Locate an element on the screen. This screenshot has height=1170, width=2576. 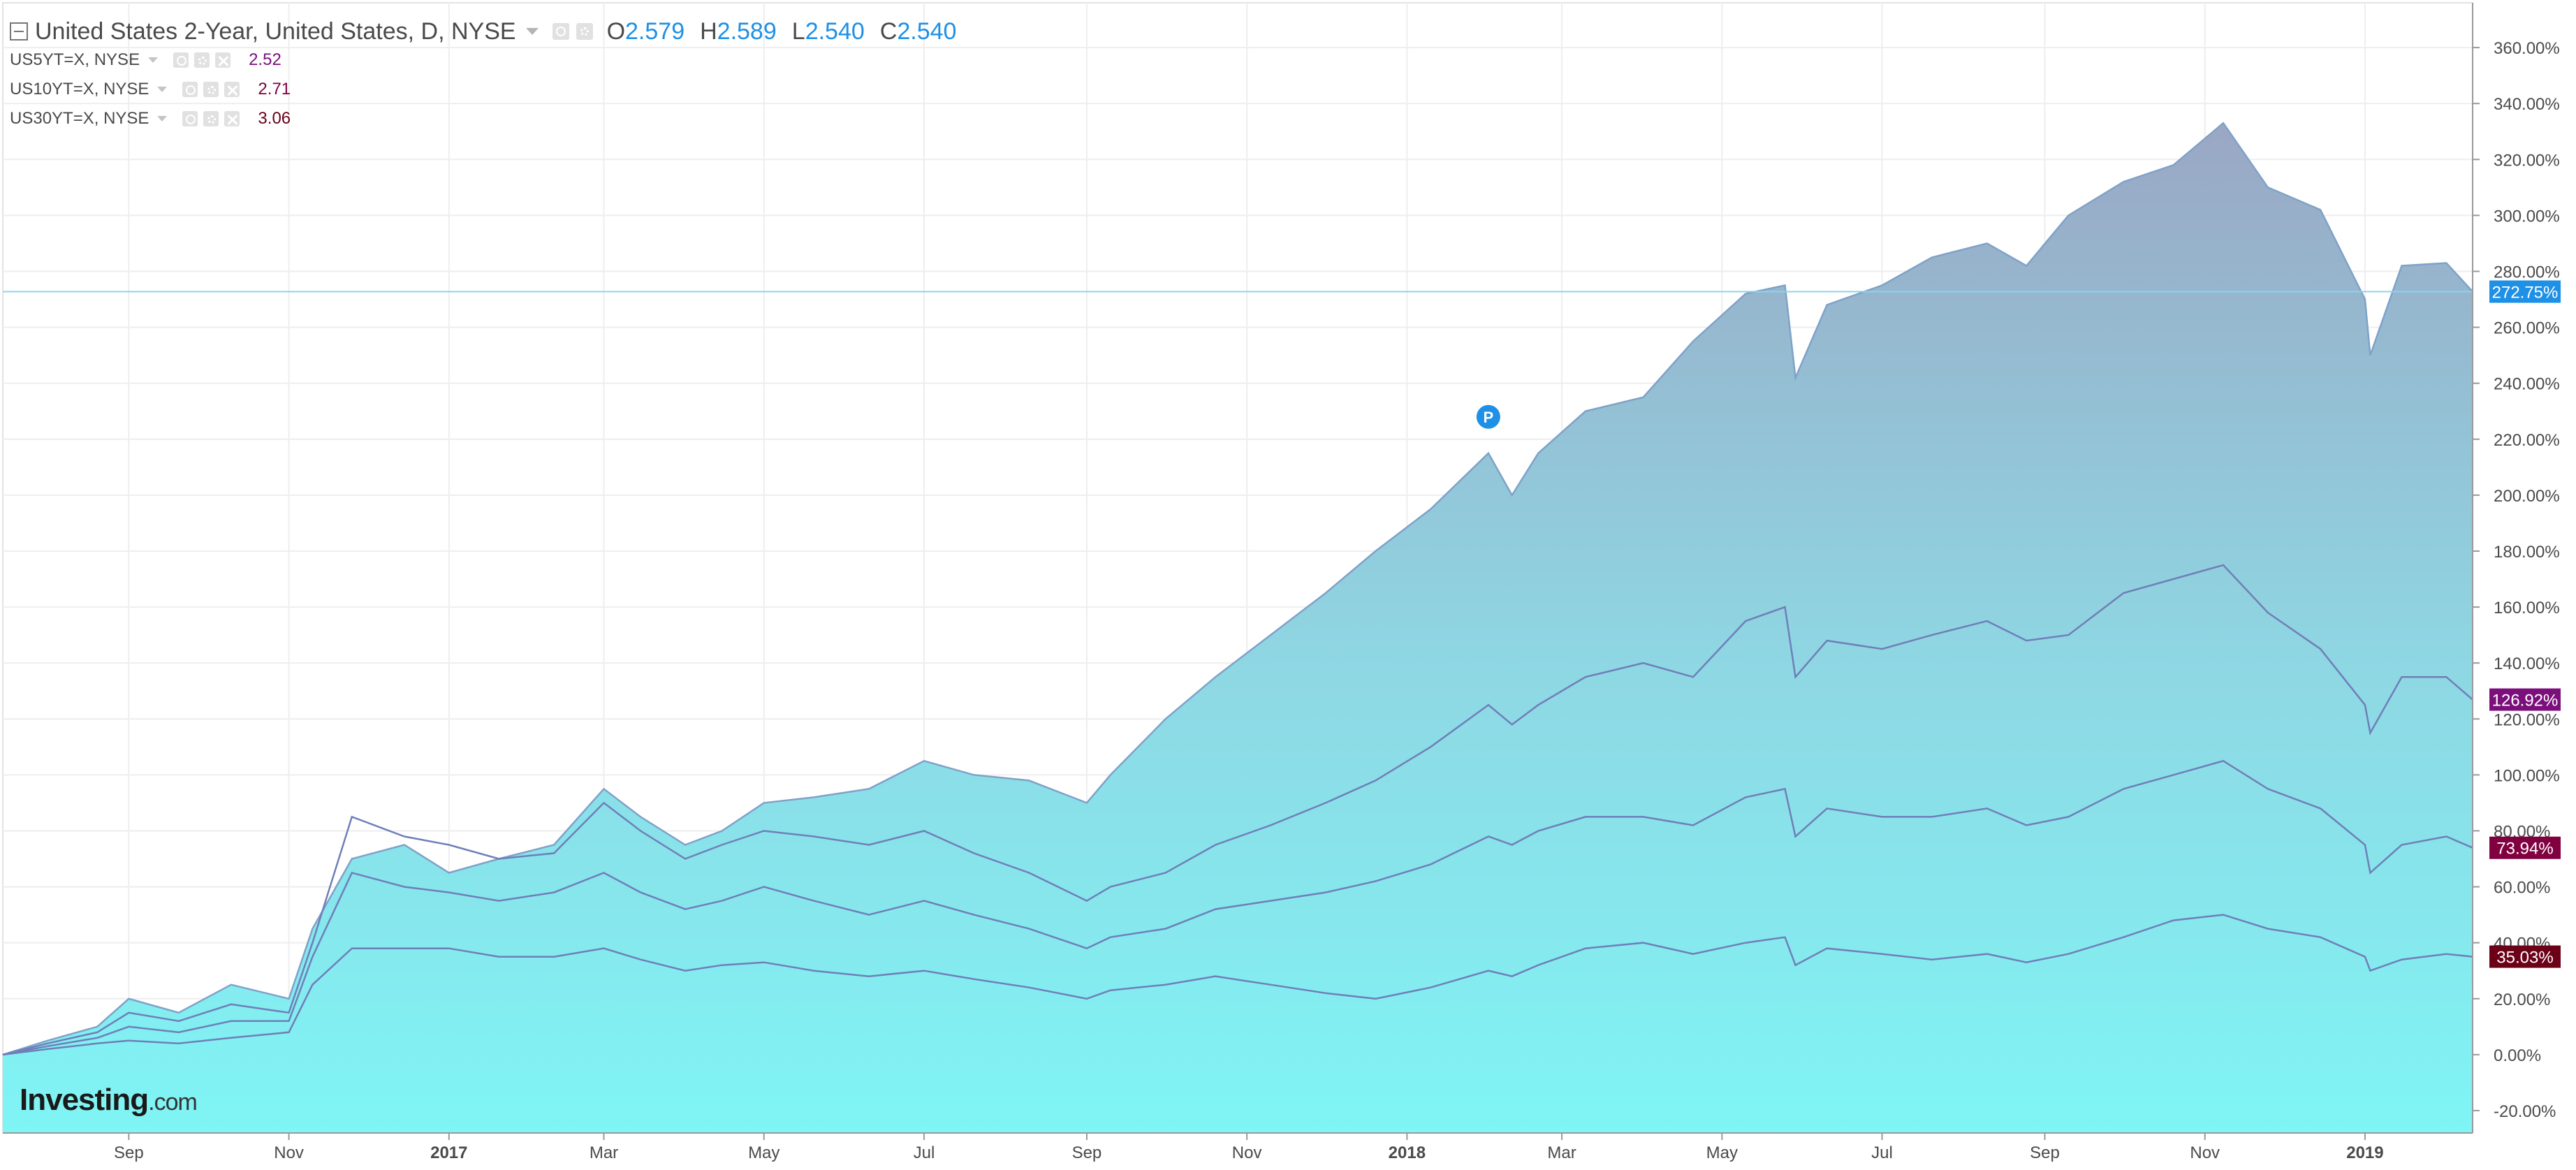
y-tick-label: 100.00% is located at coordinates (2527, 775).